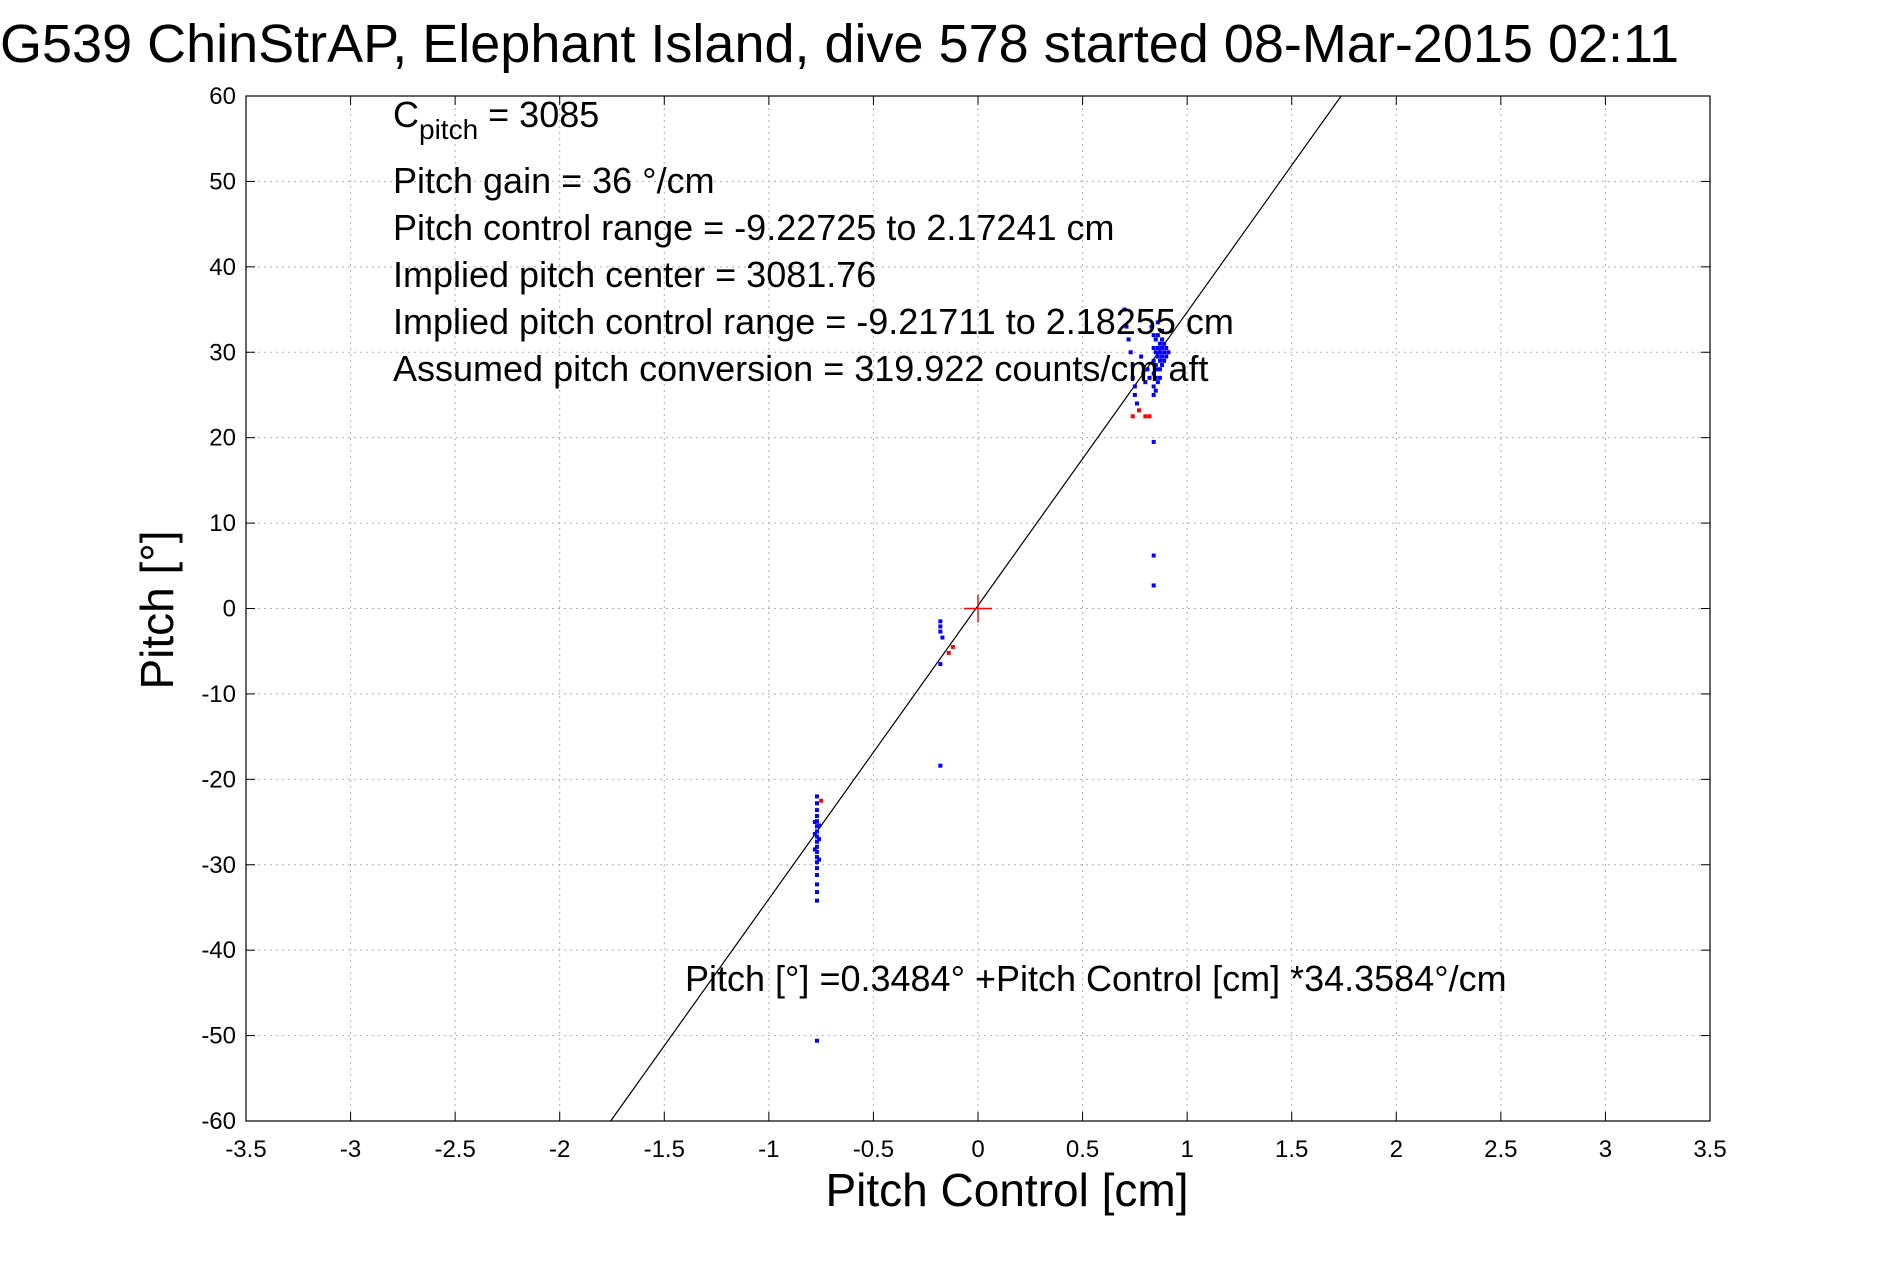 The width and height of the screenshot is (1891, 1262). I want to click on y-tick-label: 50, so click(222, 181).